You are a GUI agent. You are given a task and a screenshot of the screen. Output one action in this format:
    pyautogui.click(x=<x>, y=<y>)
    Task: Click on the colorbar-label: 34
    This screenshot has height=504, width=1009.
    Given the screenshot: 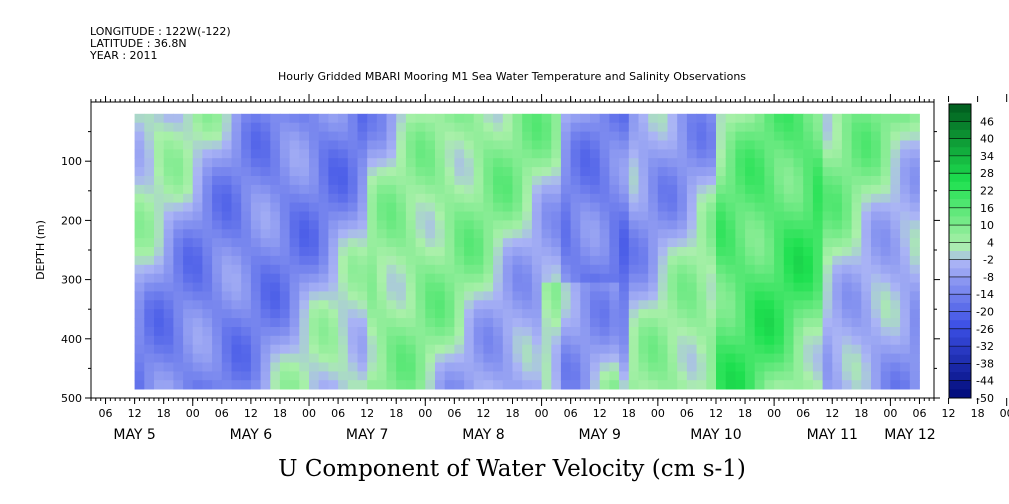 What is the action you would take?
    pyautogui.click(x=987, y=156)
    